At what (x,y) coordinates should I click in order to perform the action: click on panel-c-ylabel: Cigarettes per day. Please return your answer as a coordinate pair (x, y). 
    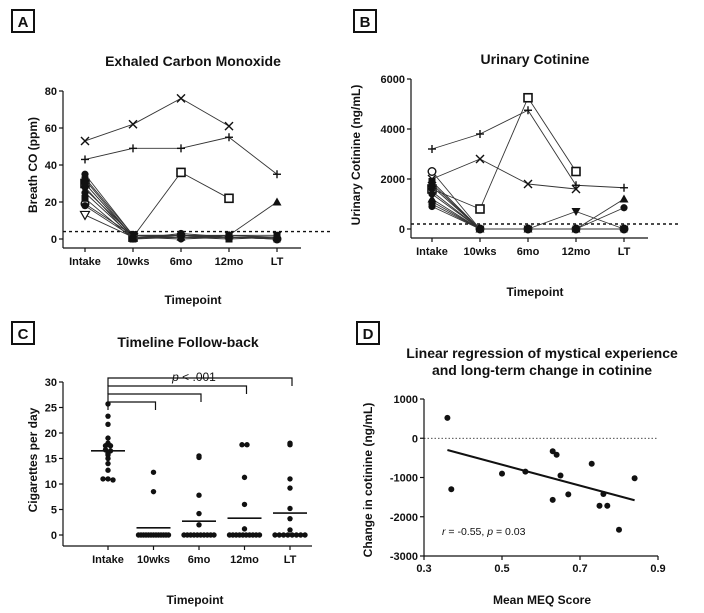
    Looking at the image, I should click on (33, 459).